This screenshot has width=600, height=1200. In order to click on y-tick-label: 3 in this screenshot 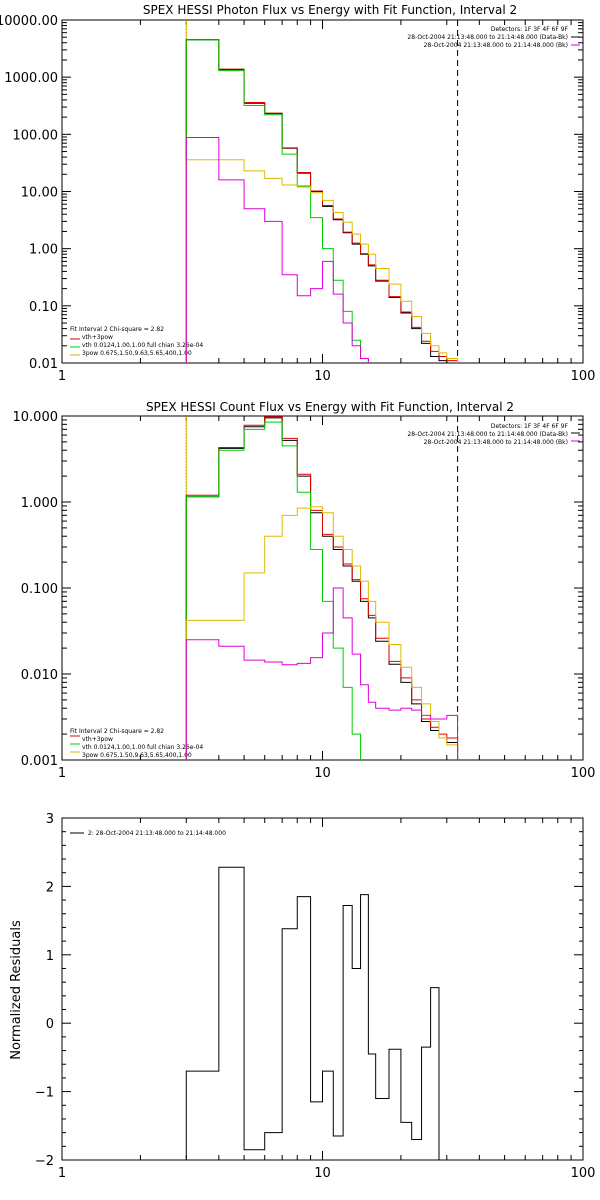, I will do `click(50, 819)`.